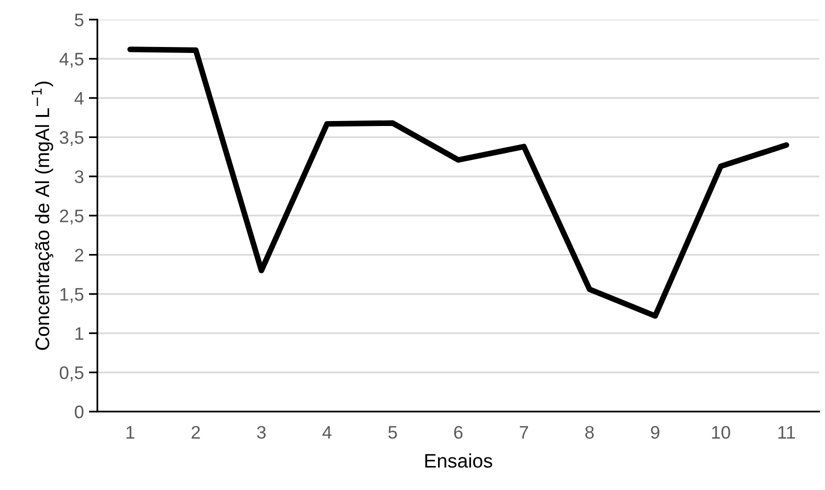  What do you see at coordinates (72, 138) in the screenshot?
I see `y-tick-label: 3,5` at bounding box center [72, 138].